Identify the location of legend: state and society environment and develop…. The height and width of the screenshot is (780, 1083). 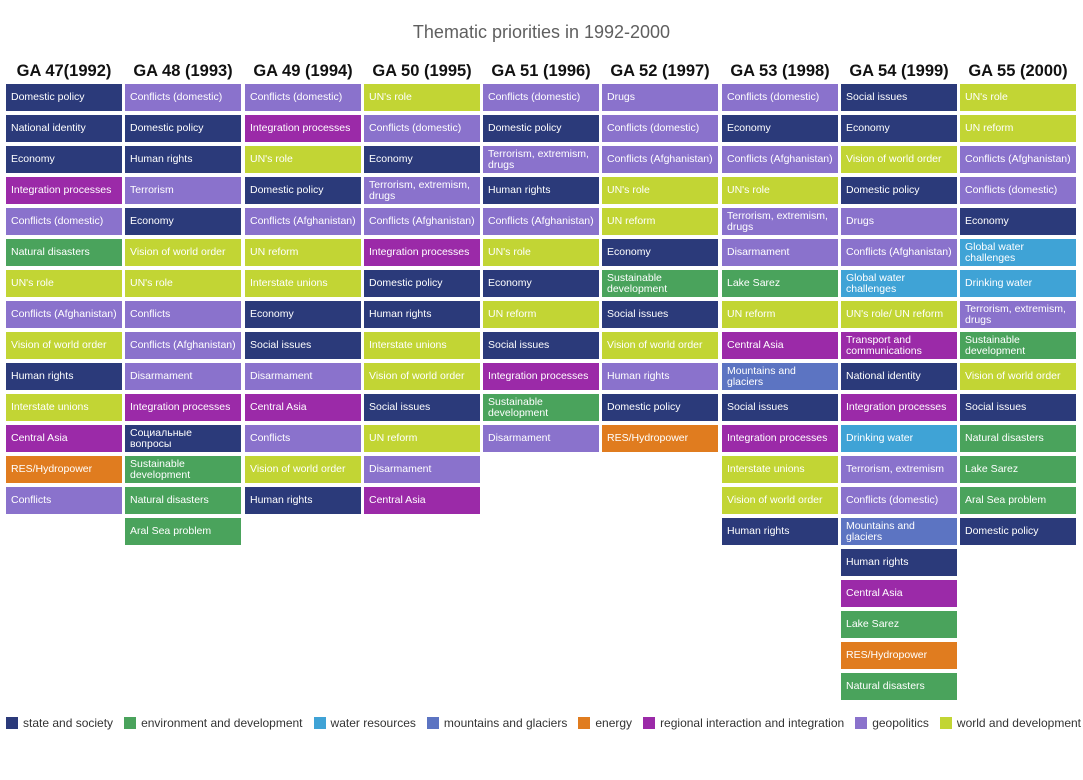
(543, 723).